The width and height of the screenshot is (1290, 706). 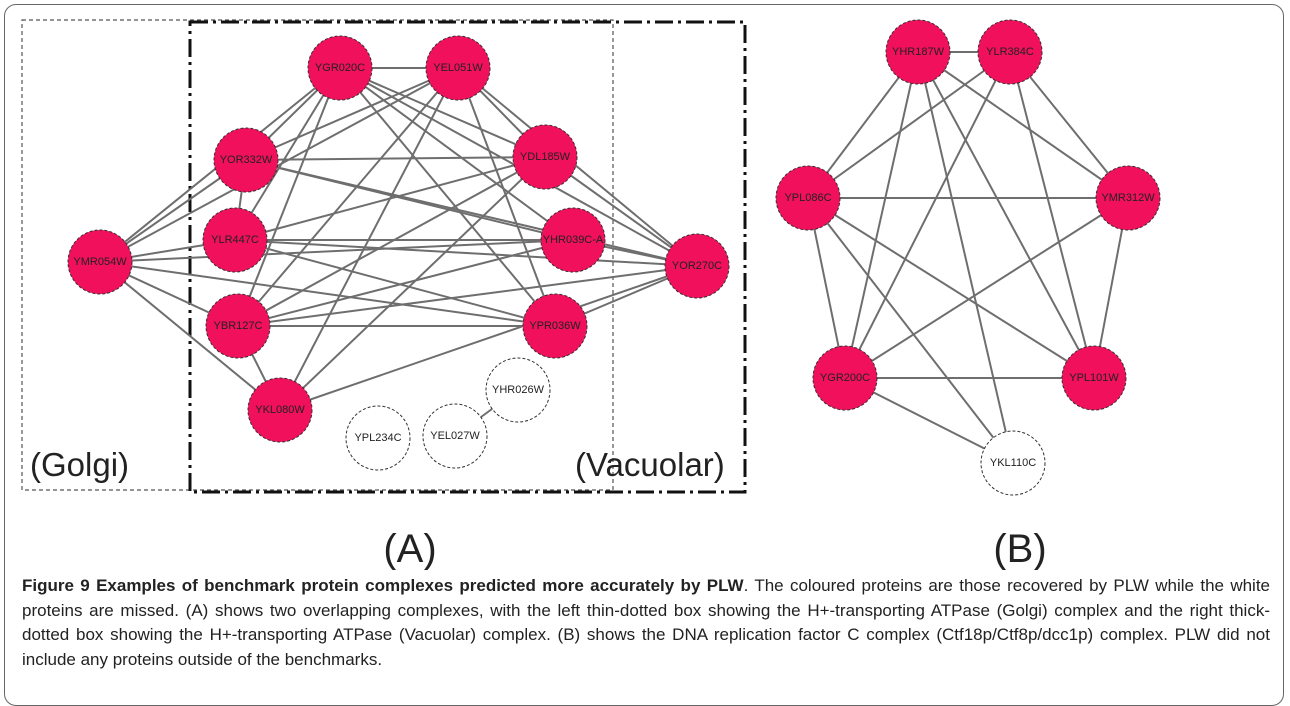 What do you see at coordinates (650, 464) in the screenshot?
I see `box-label: (Vacuolar)` at bounding box center [650, 464].